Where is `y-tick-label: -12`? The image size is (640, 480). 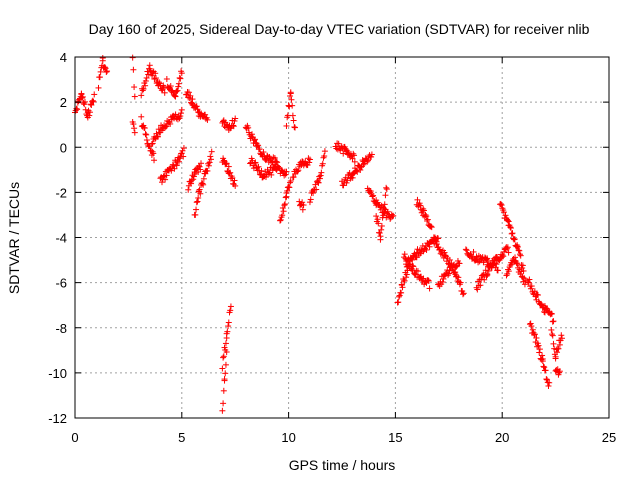
y-tick-label: -12 is located at coordinates (57, 418).